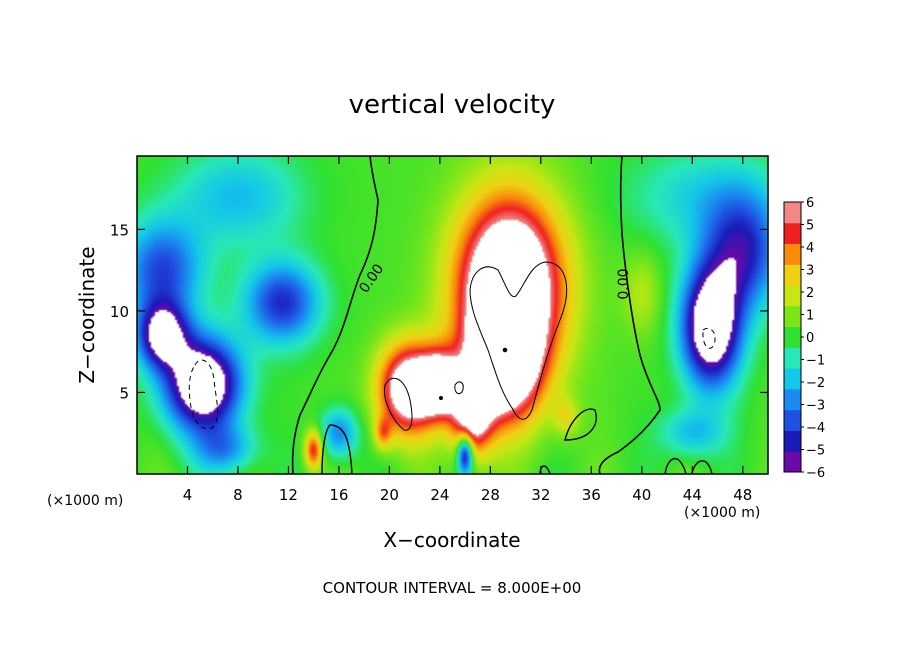  What do you see at coordinates (389, 495) in the screenshot?
I see `x-tick-label: 20` at bounding box center [389, 495].